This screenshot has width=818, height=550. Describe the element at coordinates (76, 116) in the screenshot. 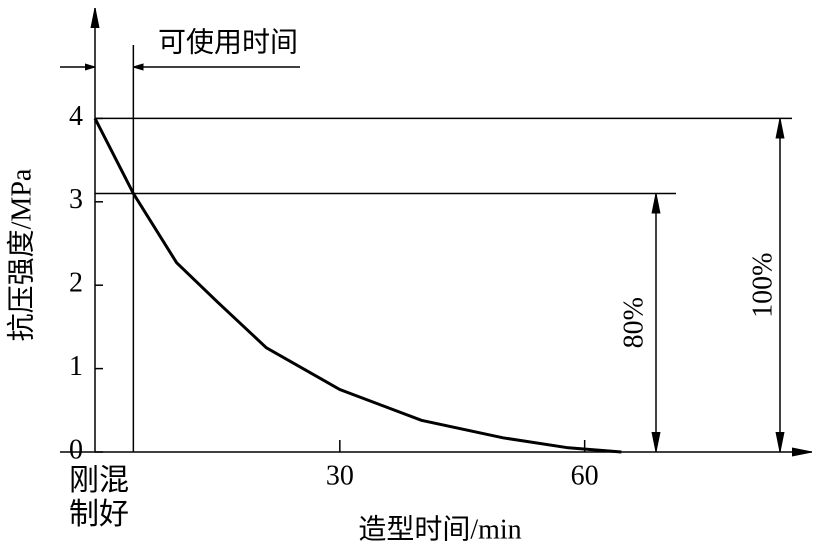

I see `y-tick-label: 4` at that location.